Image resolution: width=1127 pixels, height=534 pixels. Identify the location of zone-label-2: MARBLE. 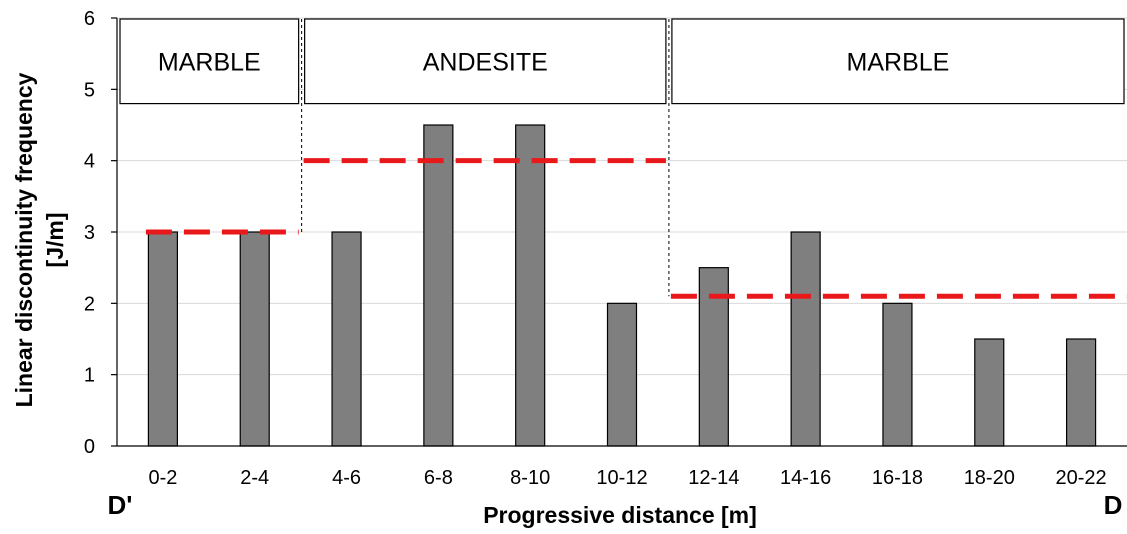
(898, 62).